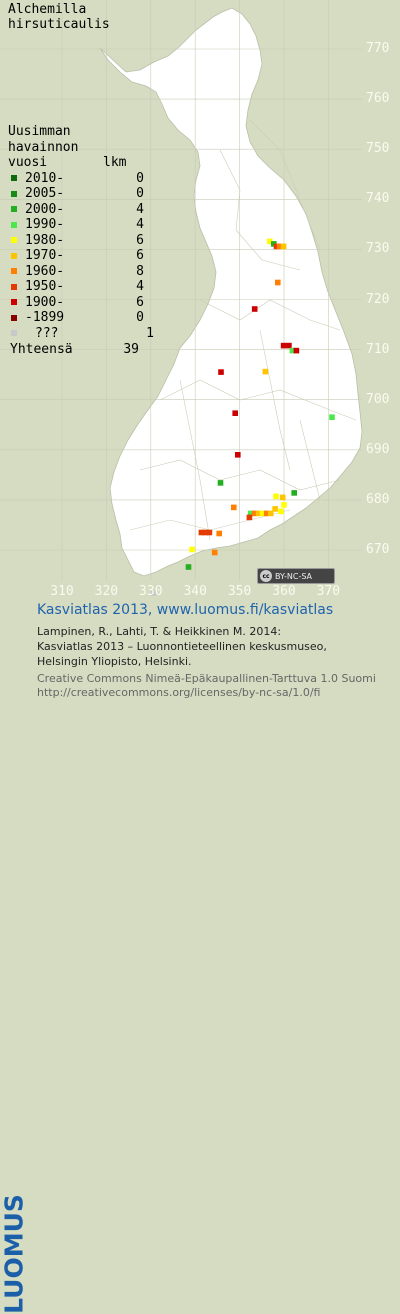  What do you see at coordinates (81, 163) in the screenshot?
I see `legend-header: vuosi lkm` at bounding box center [81, 163].